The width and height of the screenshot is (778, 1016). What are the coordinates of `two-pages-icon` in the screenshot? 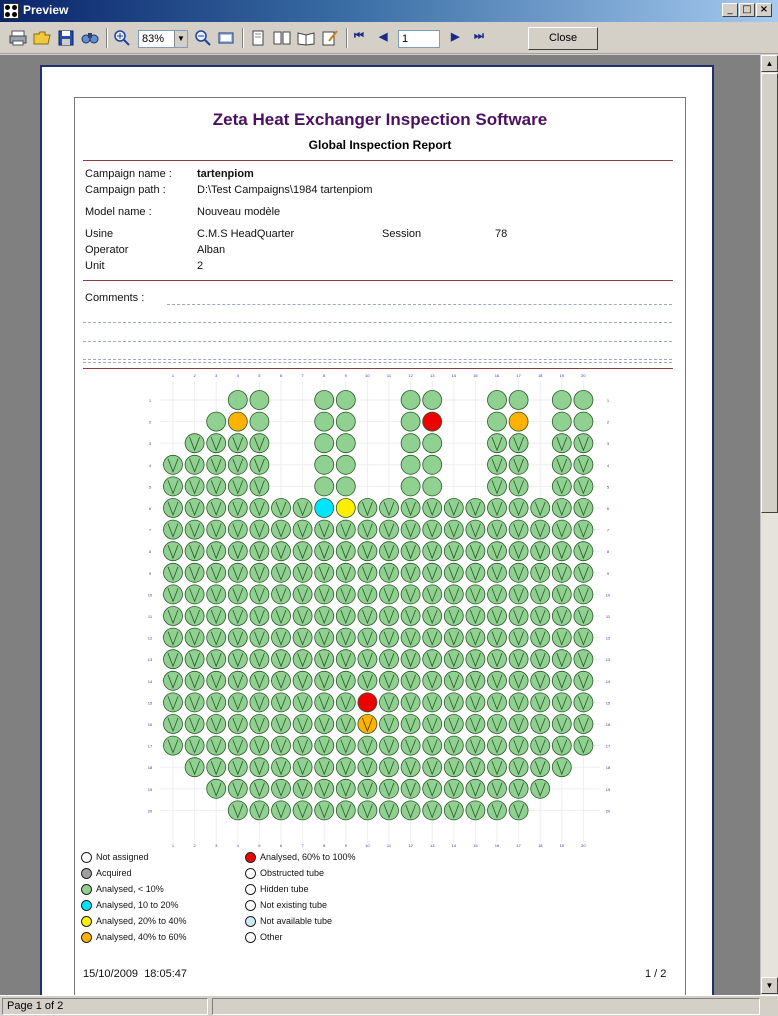 It's located at (282, 38).